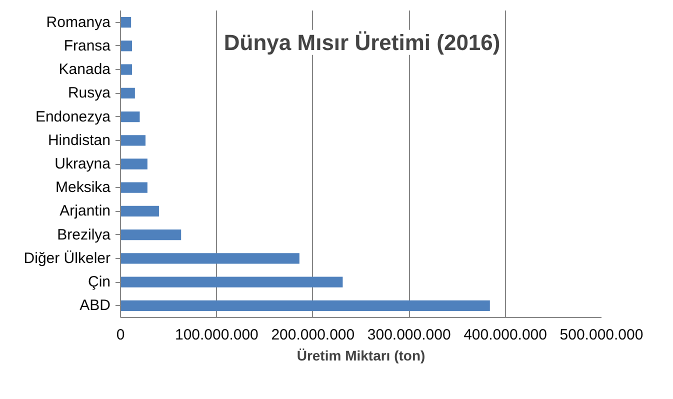  Describe the element at coordinates (506, 335) in the screenshot. I see `x-tick-label: 400.000.000` at that location.